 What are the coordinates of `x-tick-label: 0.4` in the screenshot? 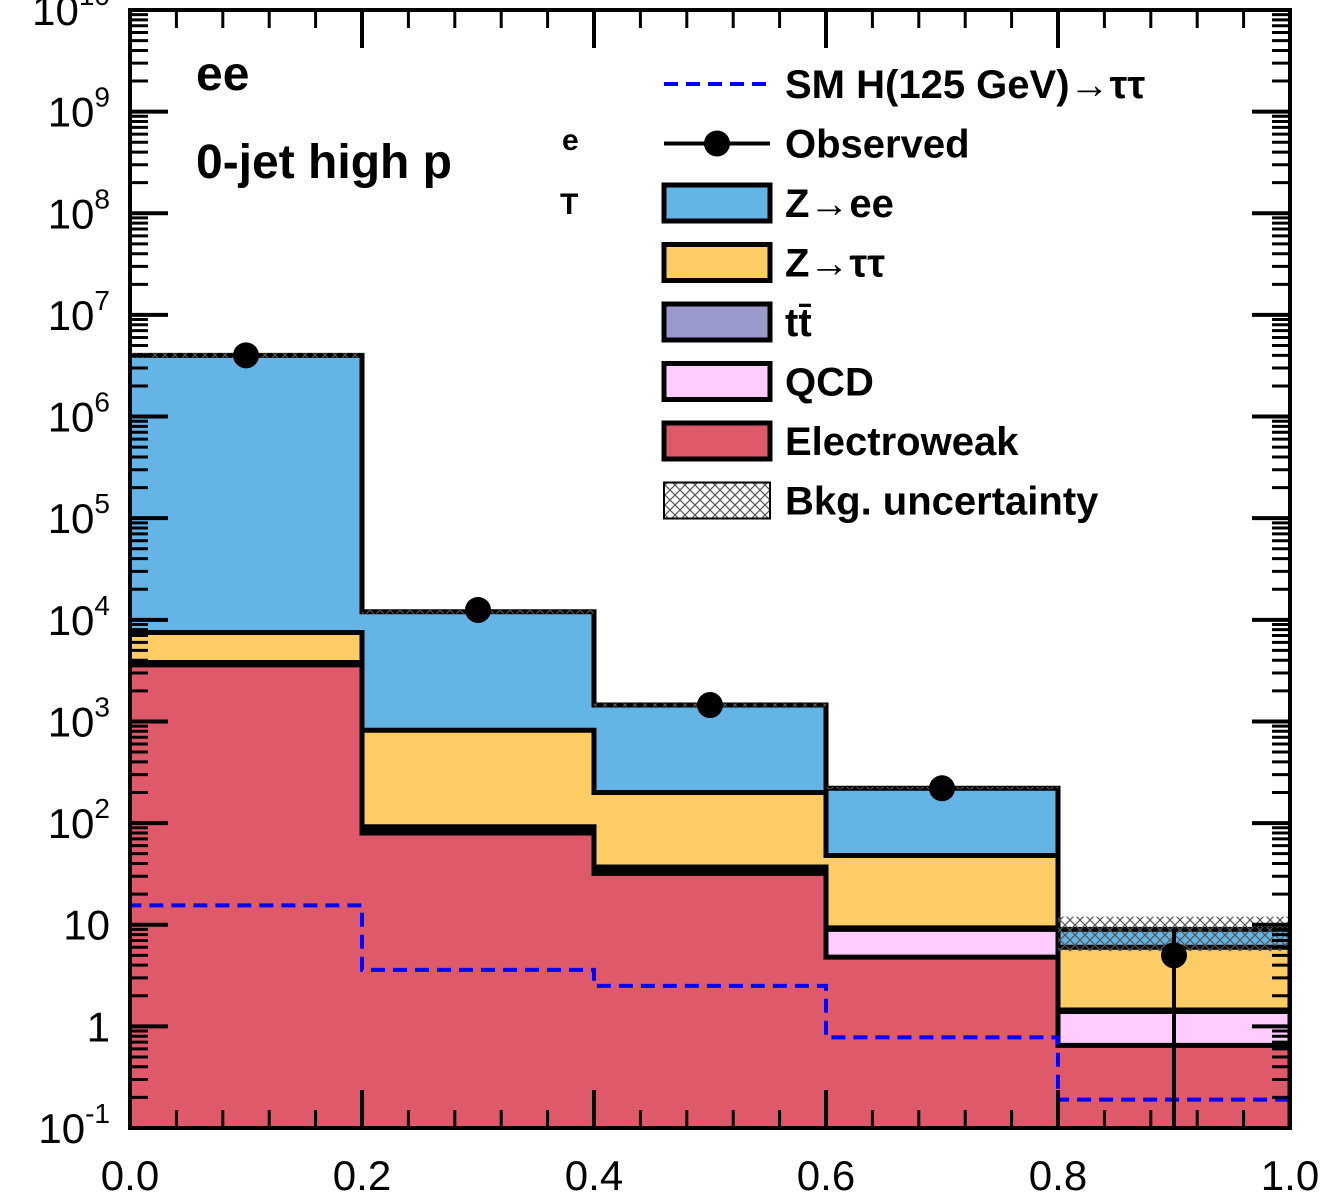 It's located at (594, 1175).